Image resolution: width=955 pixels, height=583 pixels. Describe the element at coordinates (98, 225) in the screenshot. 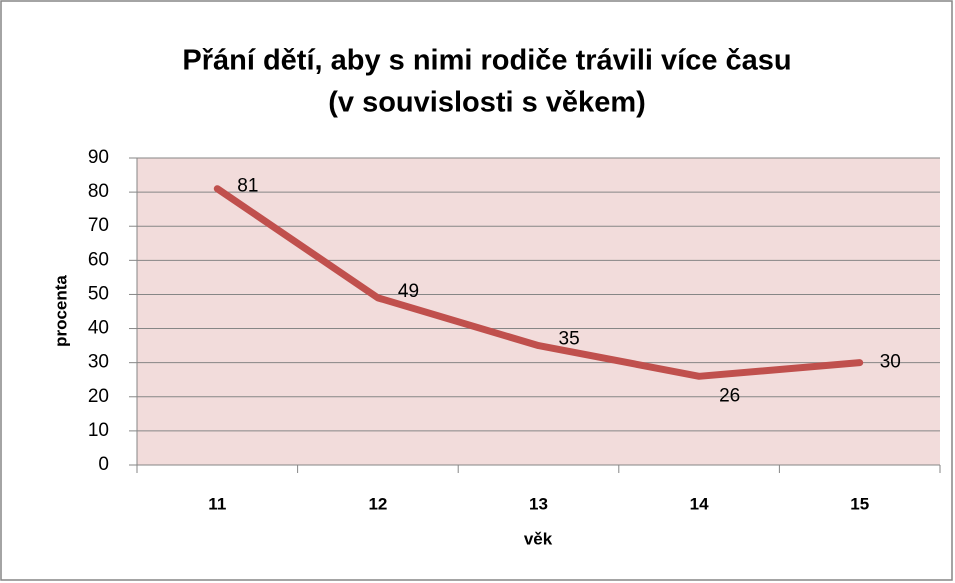

I see `y-tick-label: 70` at that location.